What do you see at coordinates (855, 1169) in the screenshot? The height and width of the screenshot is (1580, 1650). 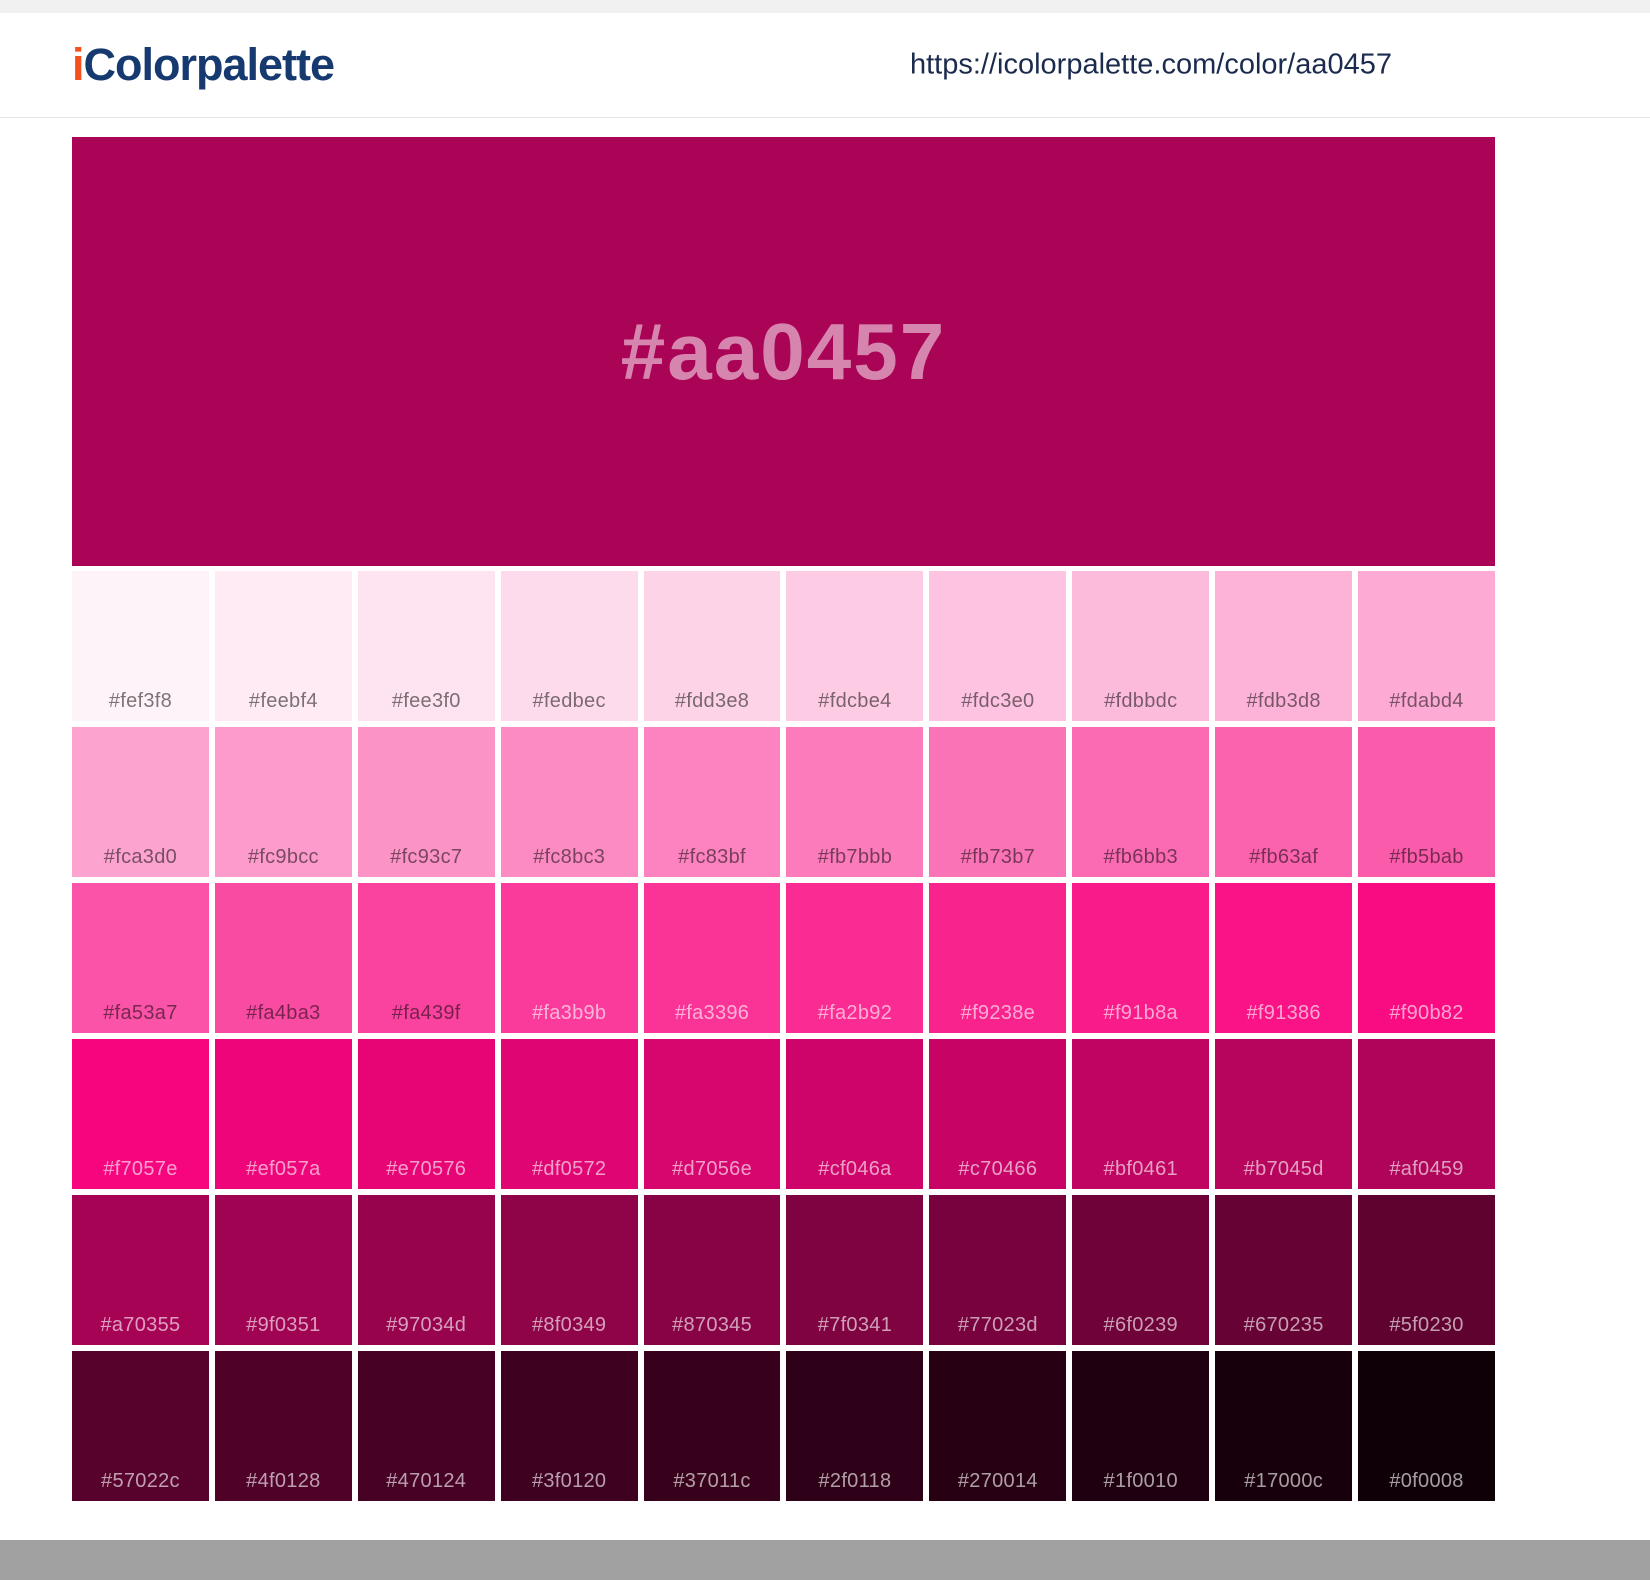 I see `color-hex-label: #cf046a` at bounding box center [855, 1169].